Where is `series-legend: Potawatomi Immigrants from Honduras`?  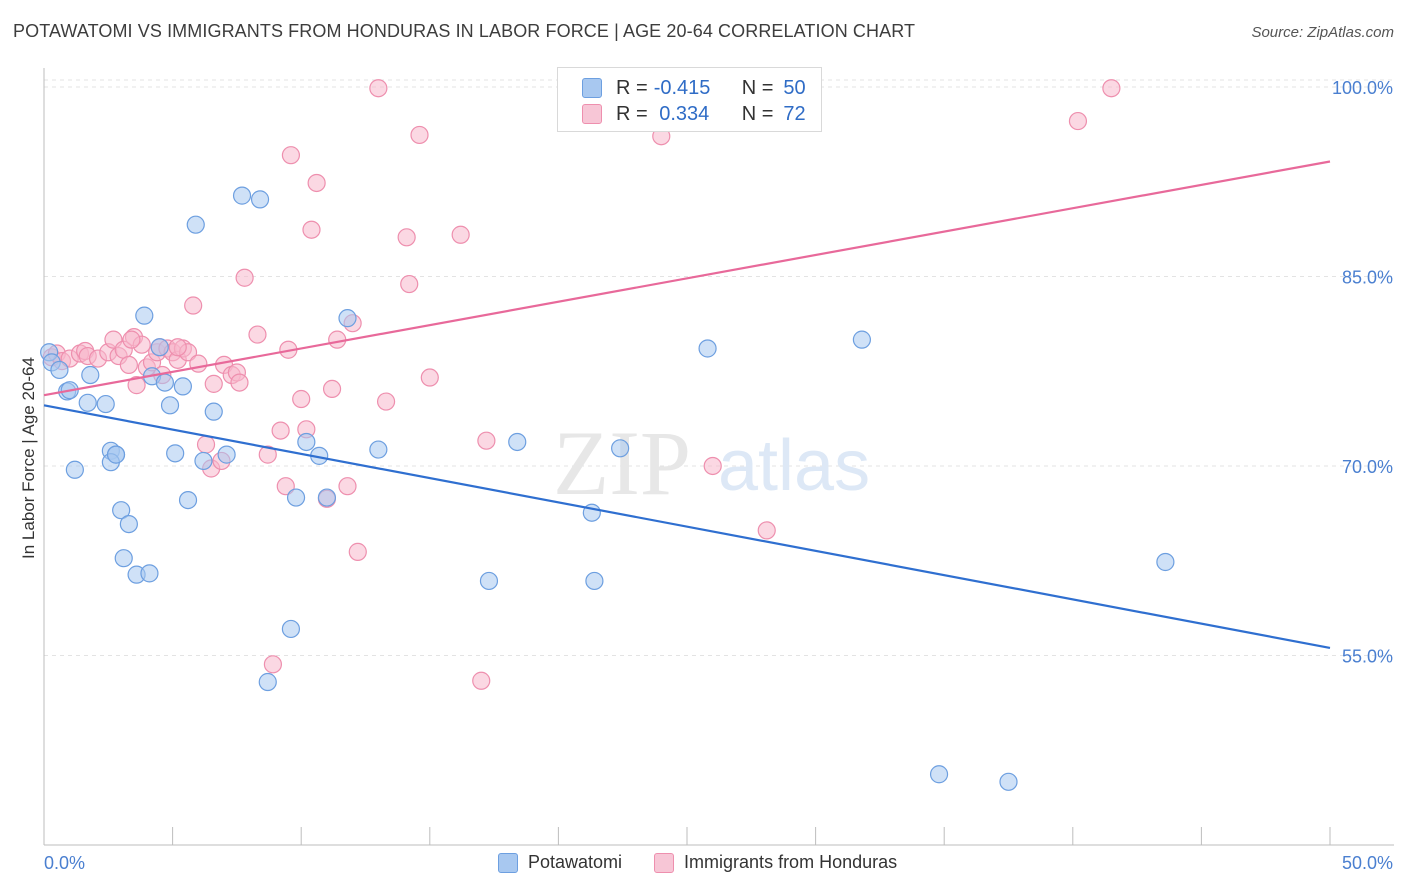 series-legend: Potawatomi Immigrants from Honduras is located at coordinates (697, 862).